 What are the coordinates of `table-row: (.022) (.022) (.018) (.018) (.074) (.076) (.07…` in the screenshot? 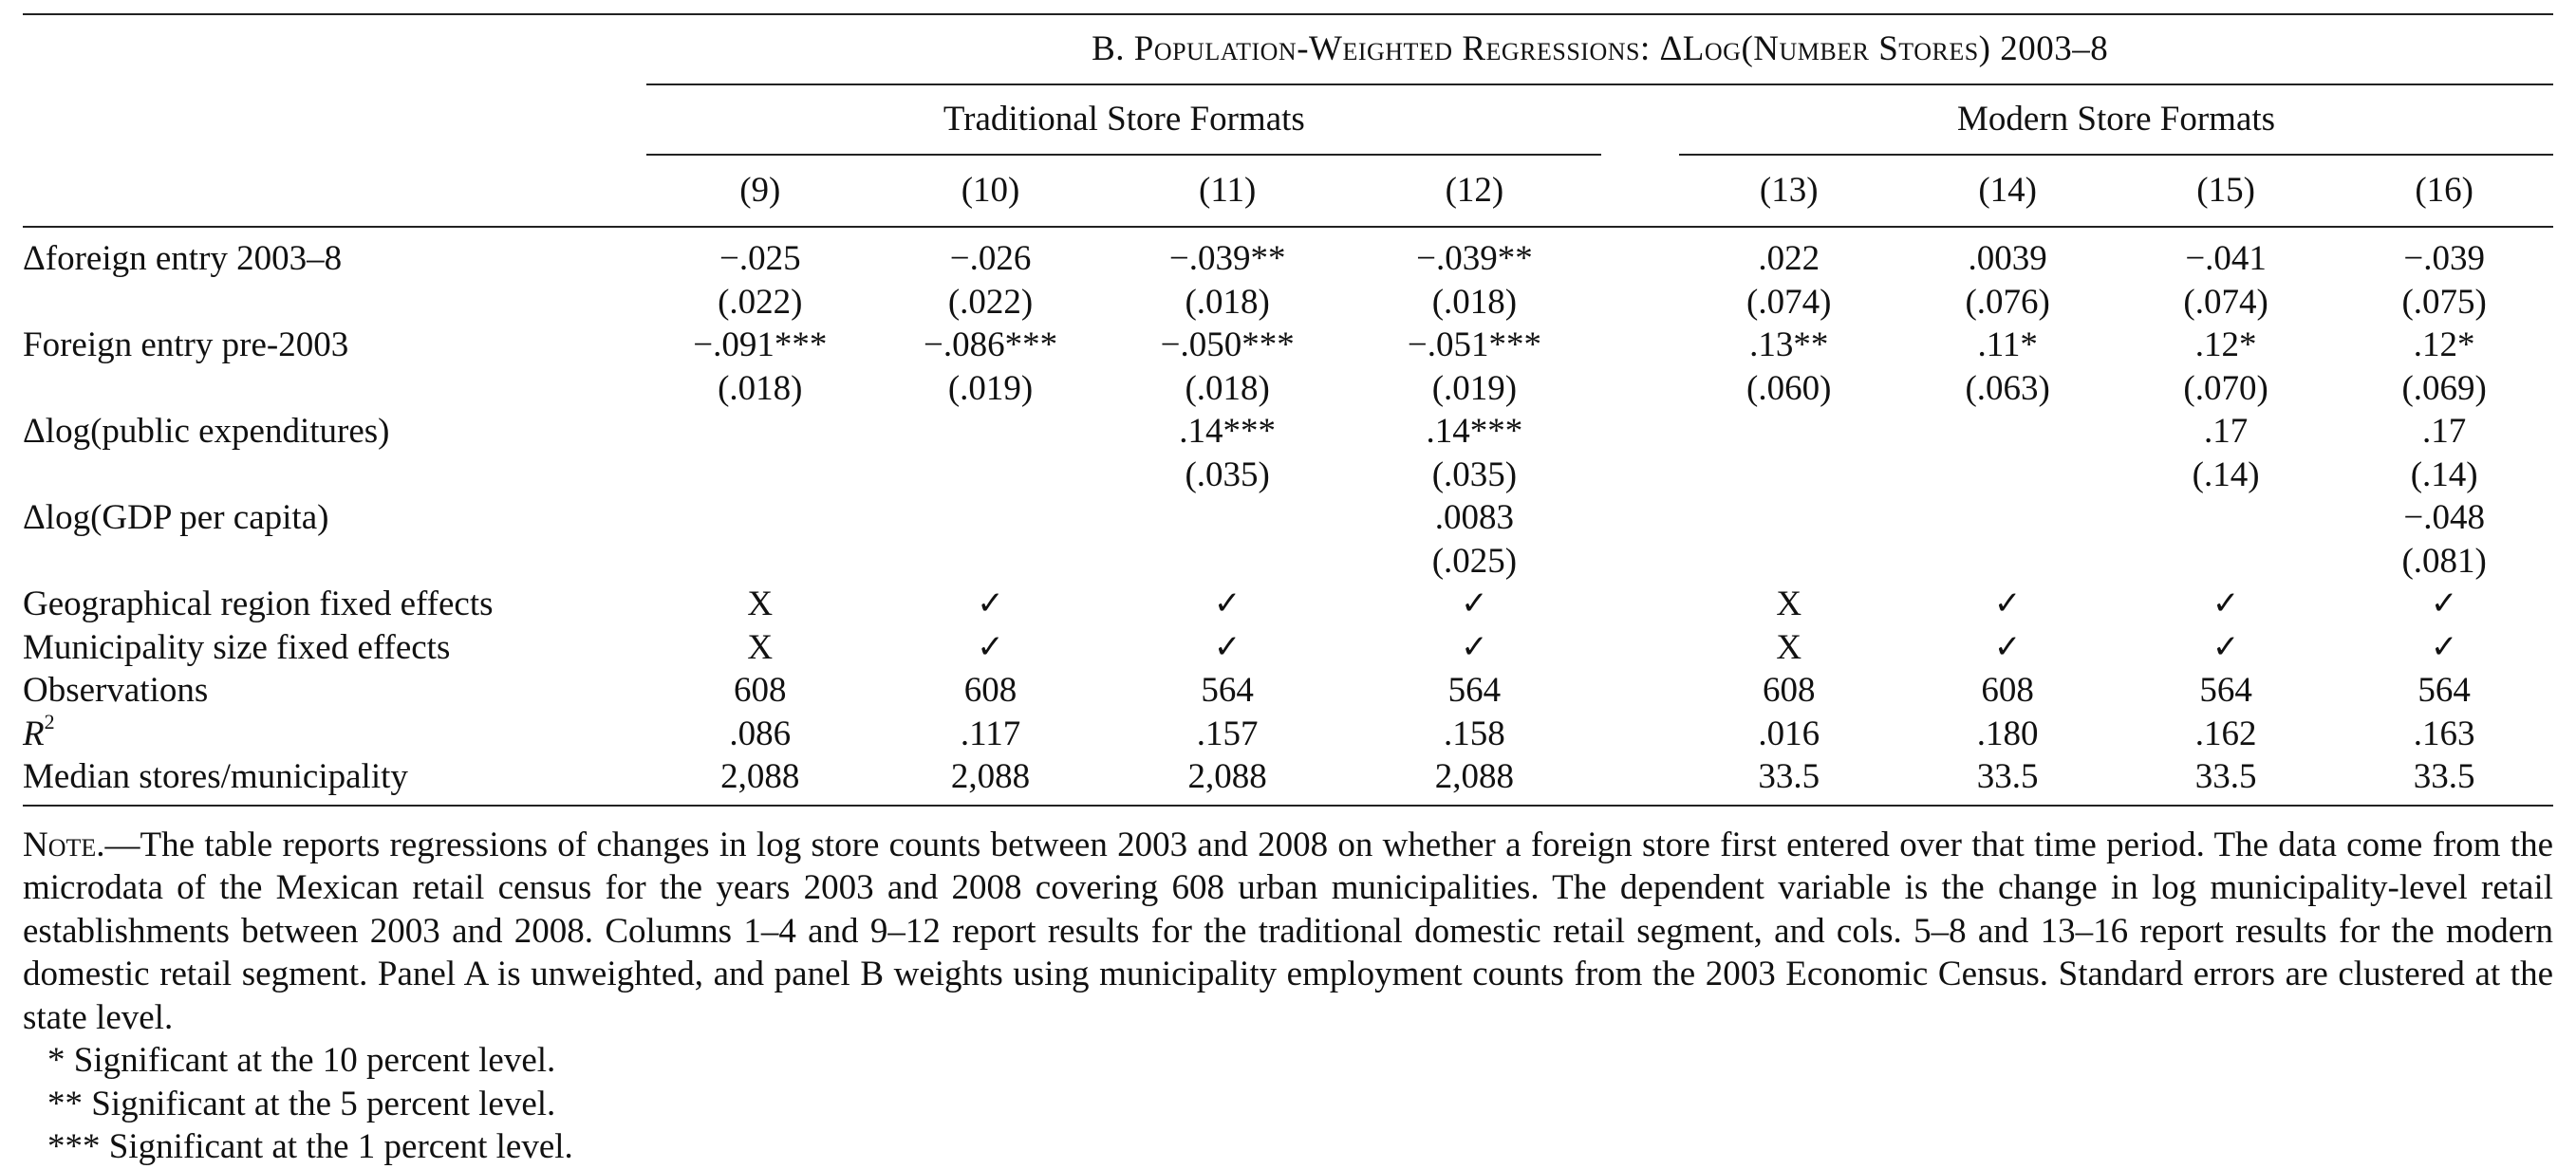 It's located at (1288, 303).